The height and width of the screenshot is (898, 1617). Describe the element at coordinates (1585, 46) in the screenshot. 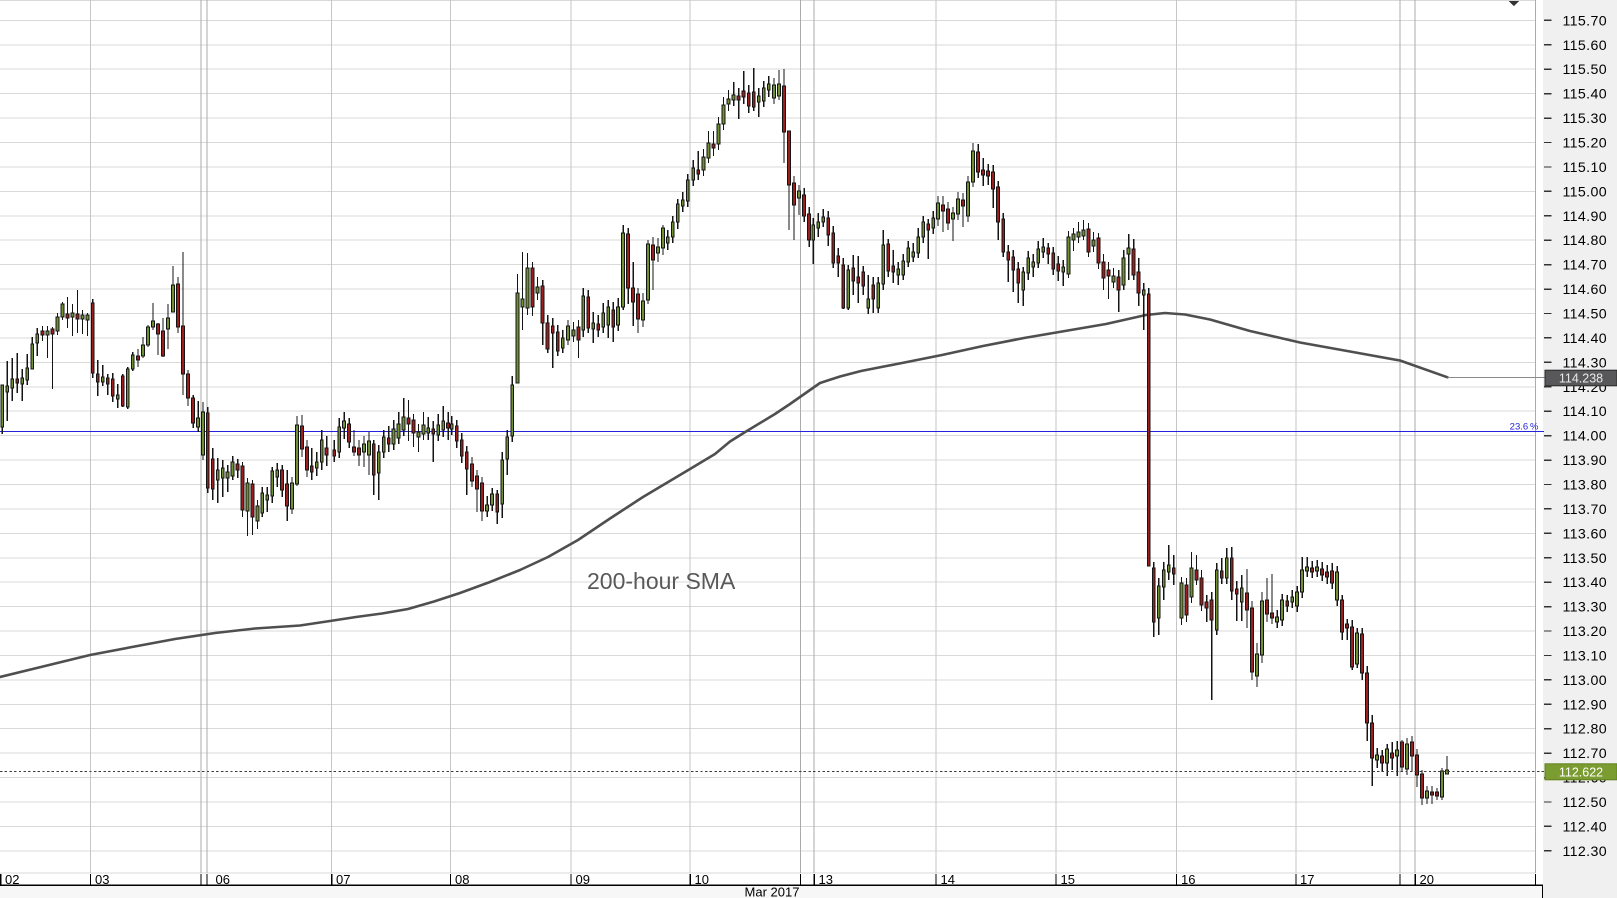

I see `svg-text: 115.60` at that location.